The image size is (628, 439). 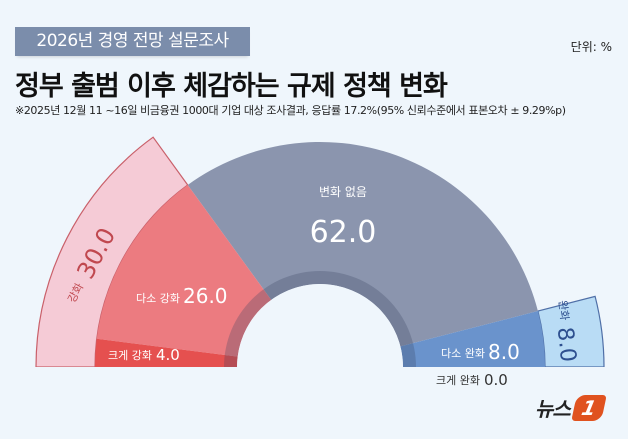 I want to click on label-no-change: 변화 없음, so click(x=343, y=192).